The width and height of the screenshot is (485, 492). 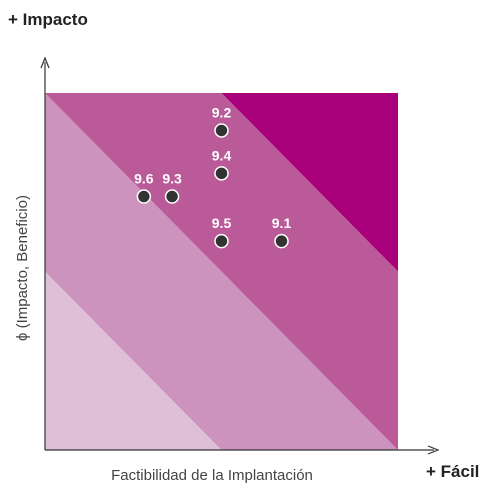 What do you see at coordinates (48, 19) in the screenshot?
I see `y-corner-label: + Impacto` at bounding box center [48, 19].